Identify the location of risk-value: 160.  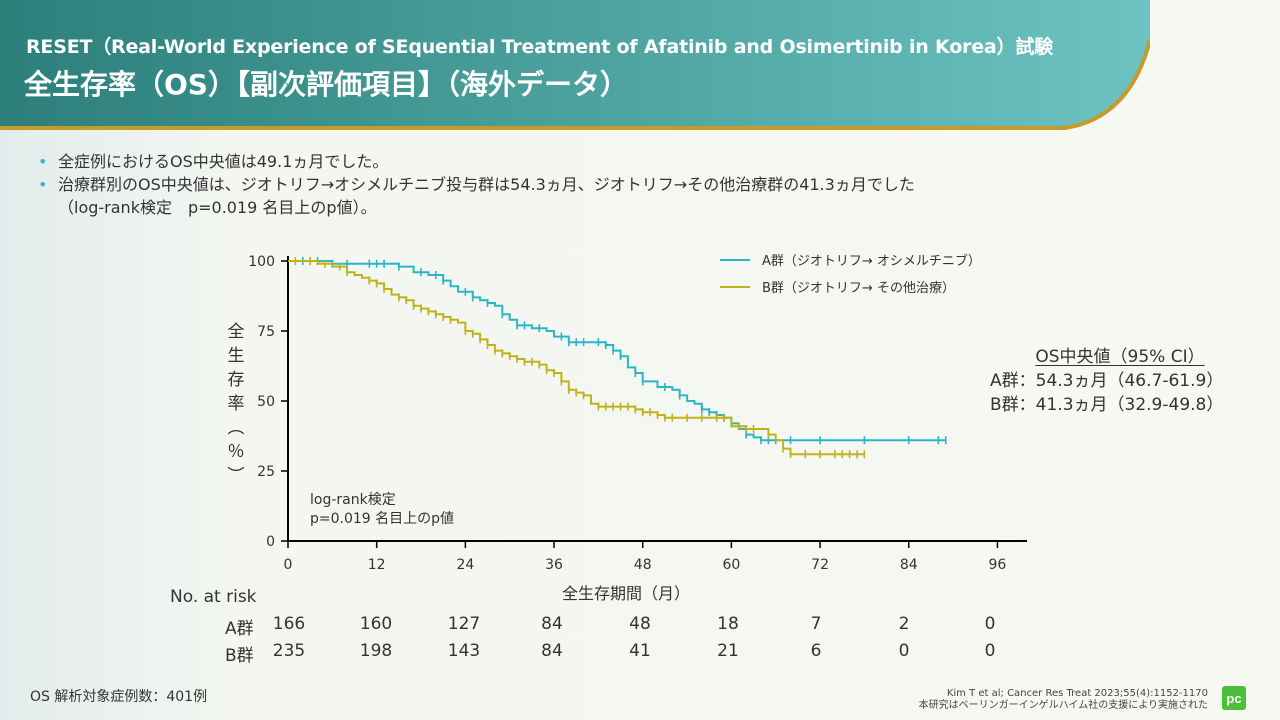
(376, 624).